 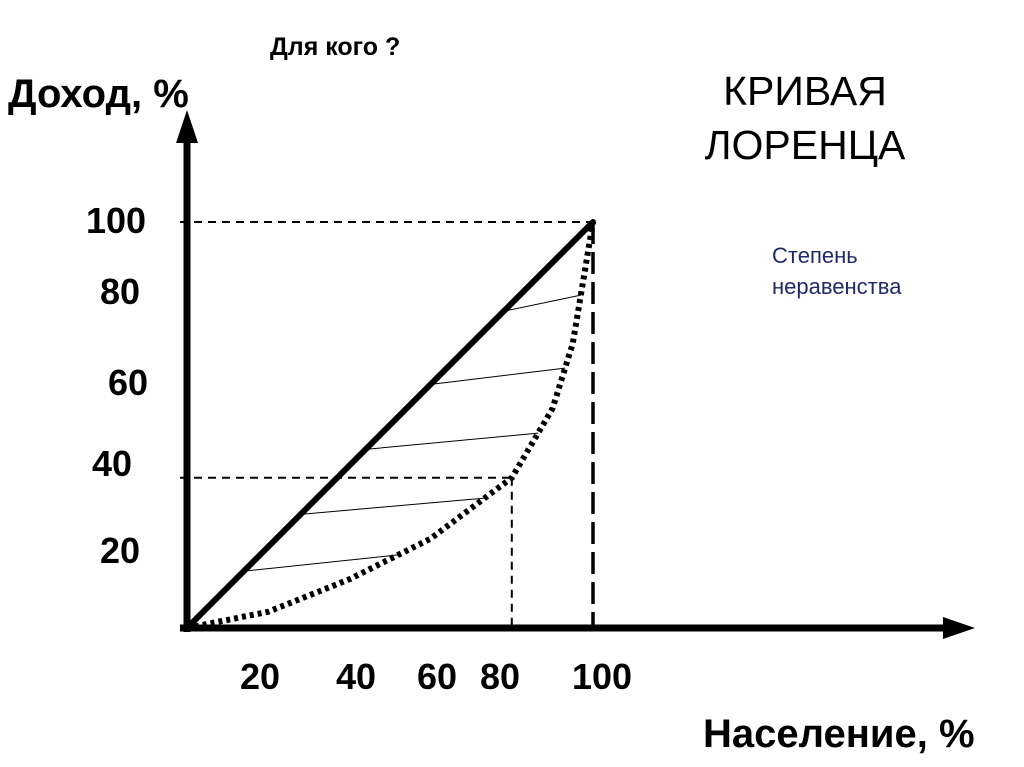 I want to click on annotation-line-1: Степень, so click(x=815, y=255).